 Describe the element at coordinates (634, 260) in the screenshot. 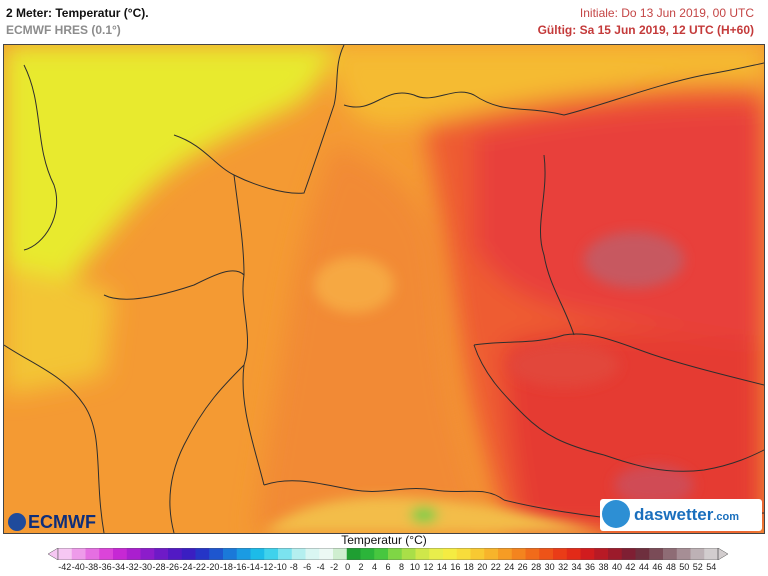

I see `field-hottest-poland` at that location.